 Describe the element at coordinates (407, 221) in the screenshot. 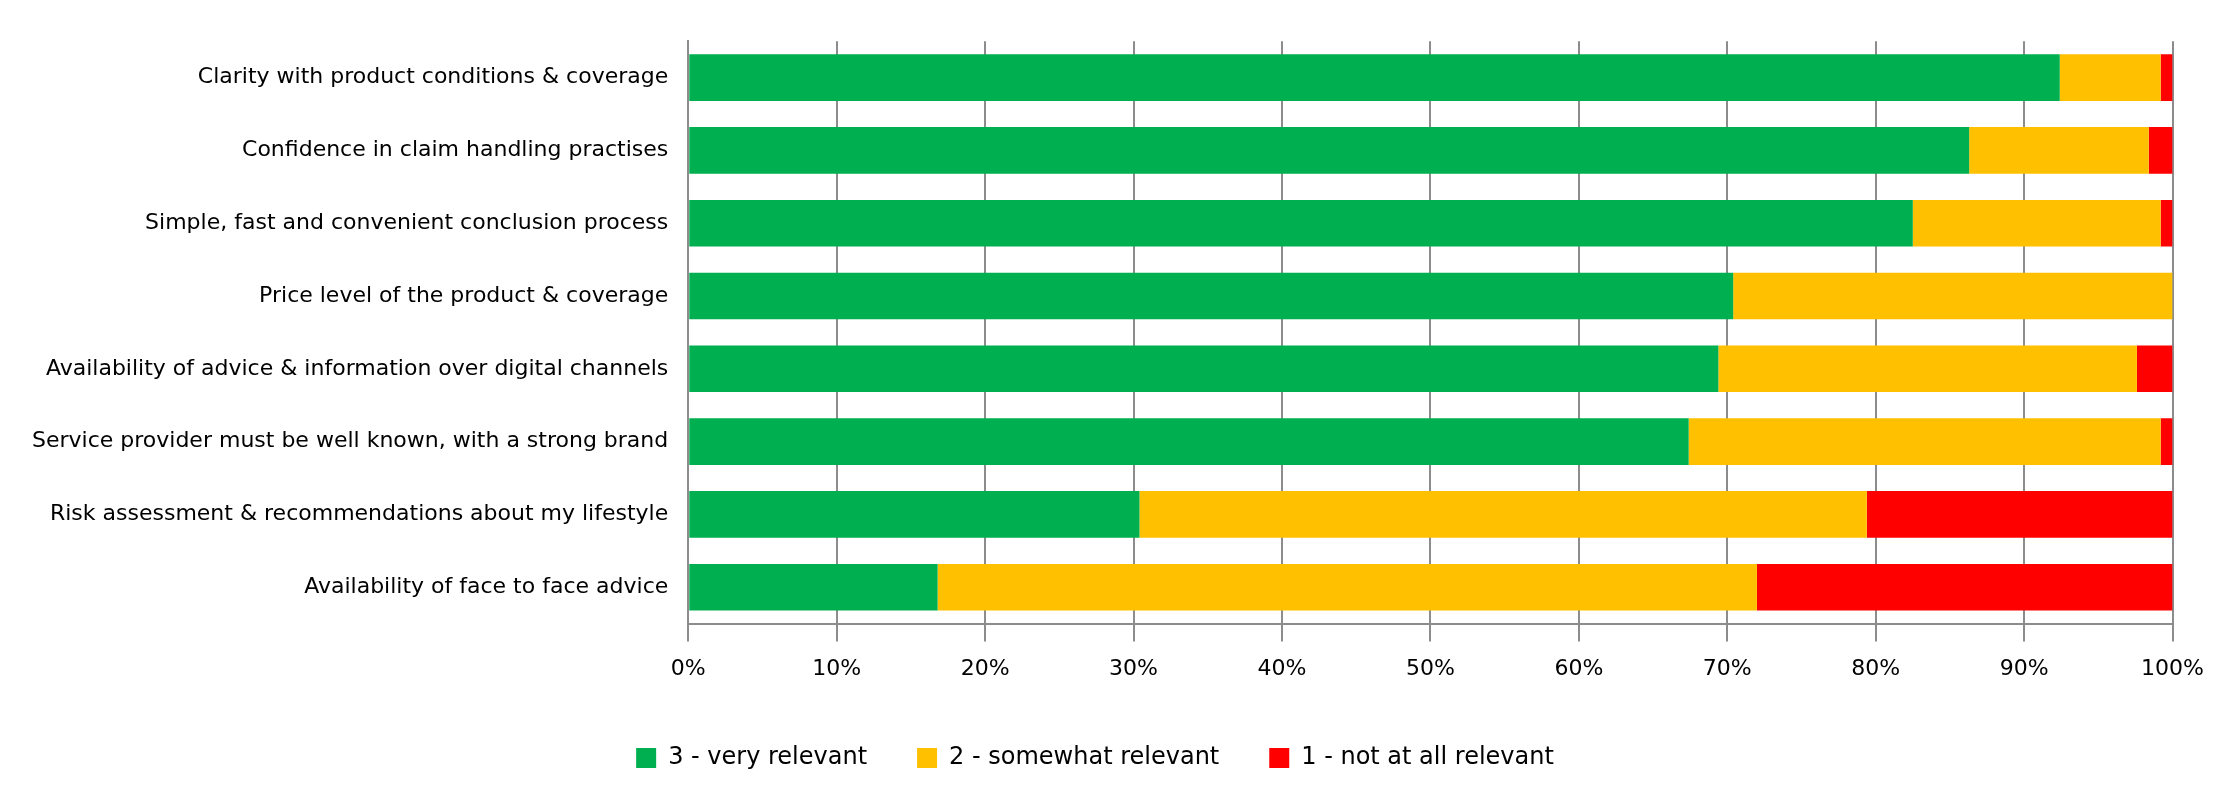

I see `y-tick-label: Simple, fast and convenient conclusion process` at that location.